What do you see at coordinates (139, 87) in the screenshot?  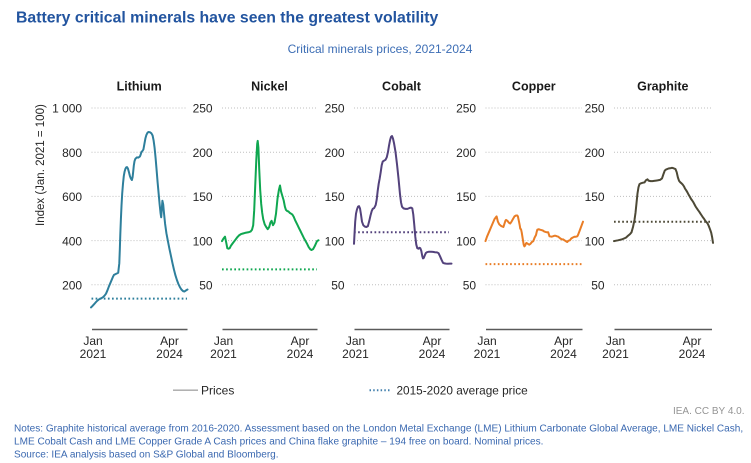 I see `svg-text: Lithium` at bounding box center [139, 87].